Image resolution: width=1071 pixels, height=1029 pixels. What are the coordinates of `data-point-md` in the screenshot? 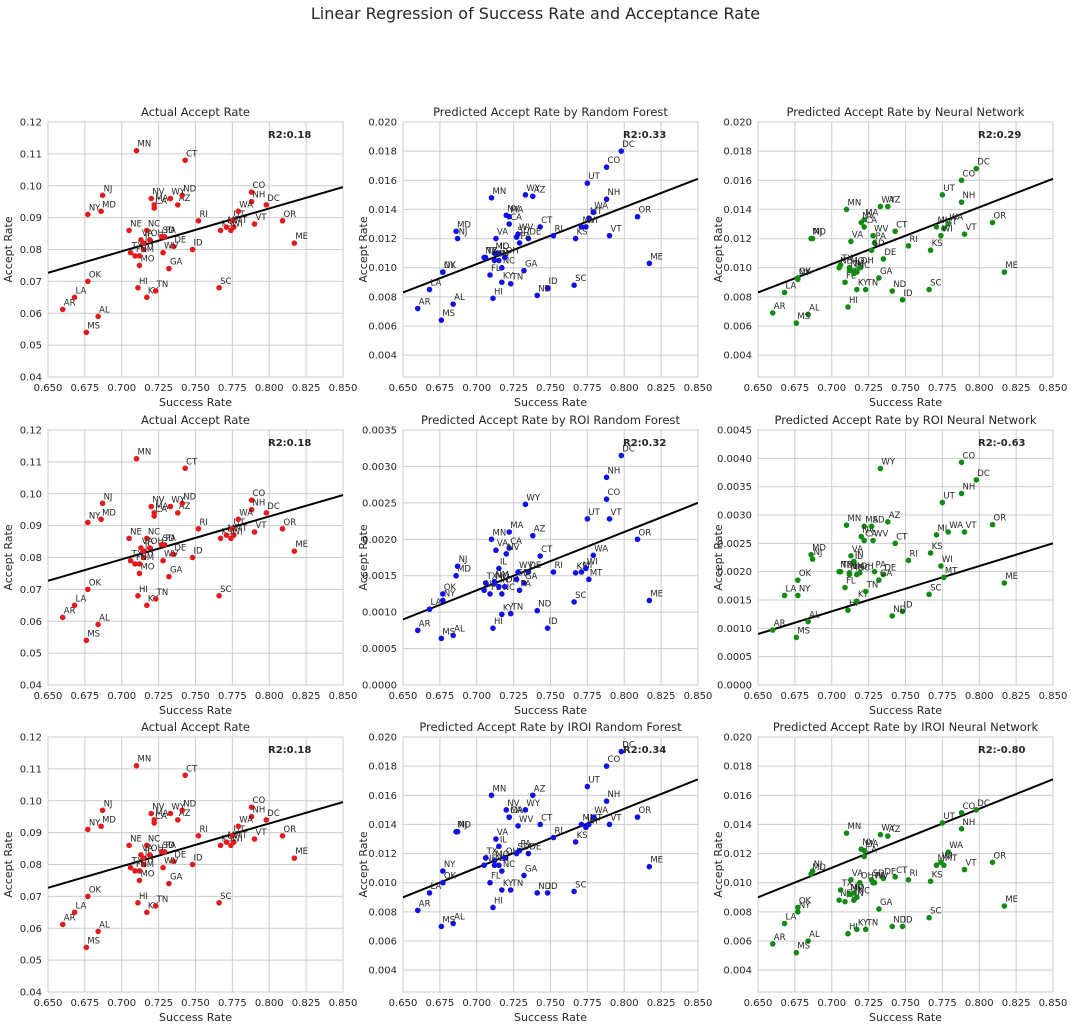 It's located at (811, 554).